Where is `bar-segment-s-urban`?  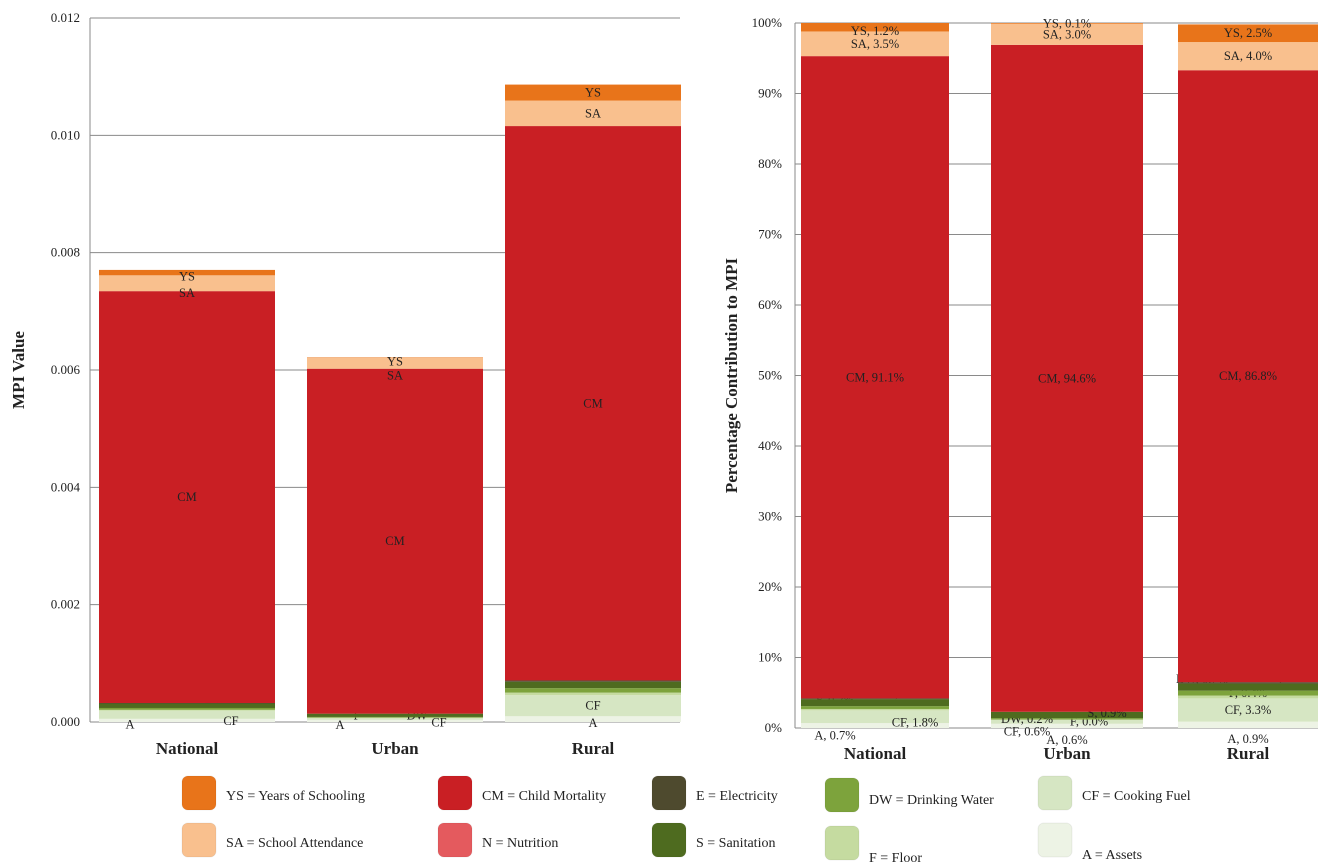
bar-segment-s-urban is located at coordinates (395, 715).